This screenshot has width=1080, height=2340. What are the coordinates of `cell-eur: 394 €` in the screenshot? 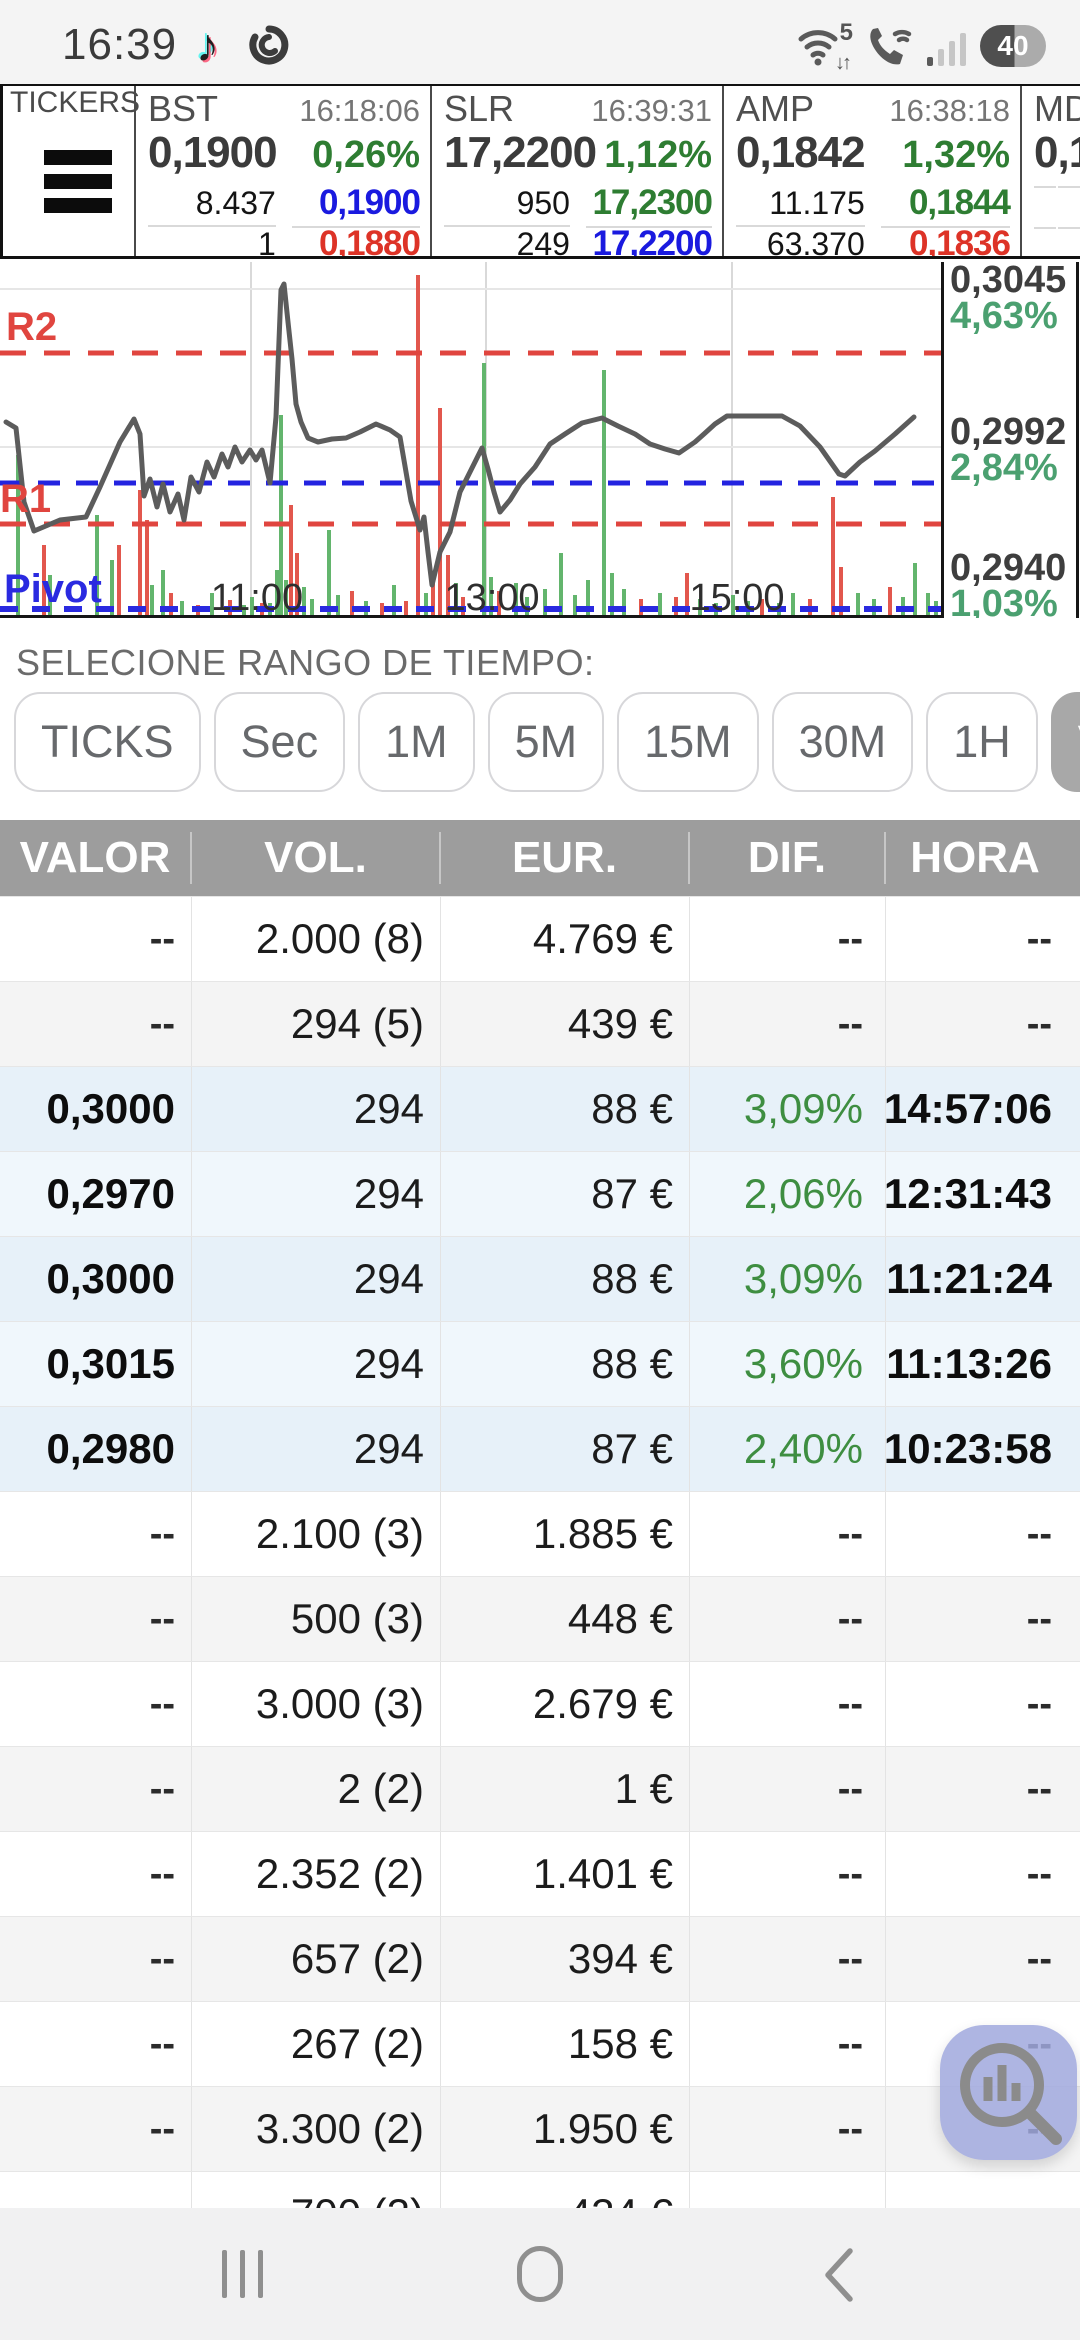 It's located at (620, 1958).